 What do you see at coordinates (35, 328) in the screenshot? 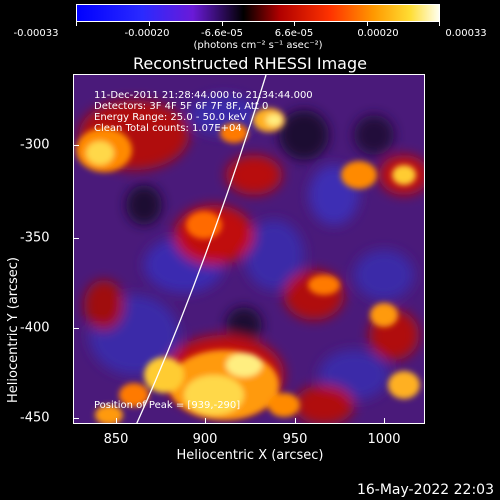
I see `y-tick-label: -400` at bounding box center [35, 328].